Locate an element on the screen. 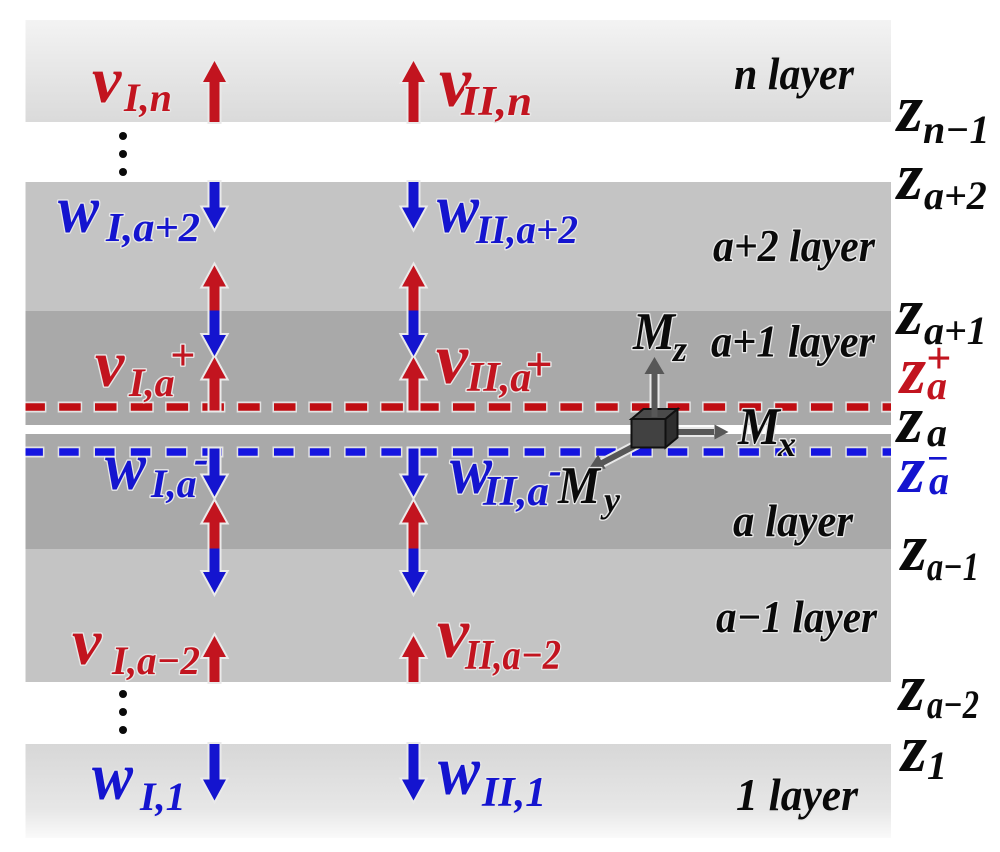 The image size is (1000, 852). svg-text: 1 is located at coordinates (937, 765).